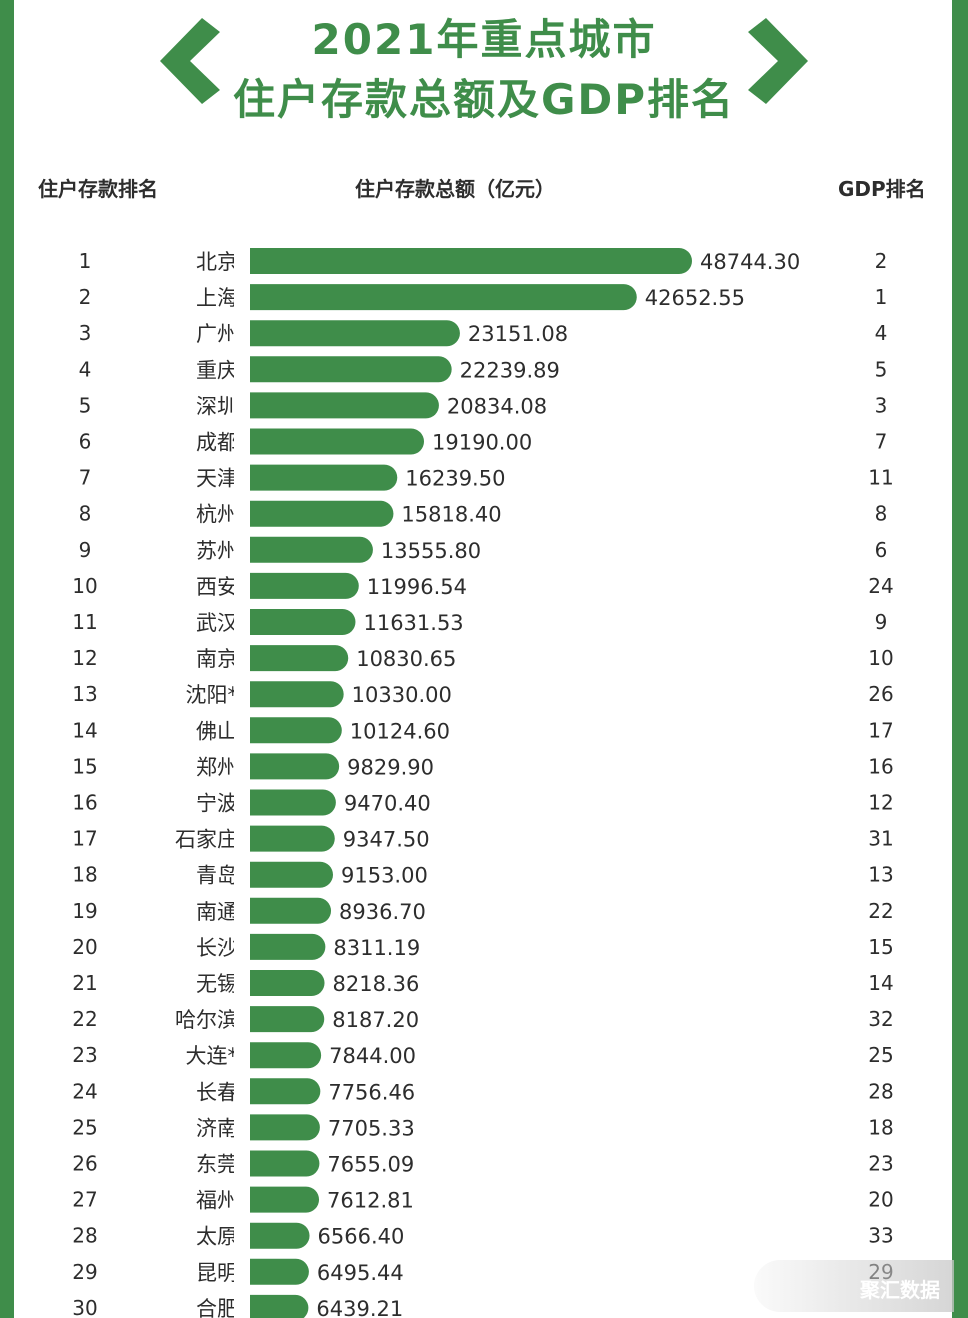 The image size is (968, 1318). I want to click on gdp-rank-label: 15, so click(880, 947).